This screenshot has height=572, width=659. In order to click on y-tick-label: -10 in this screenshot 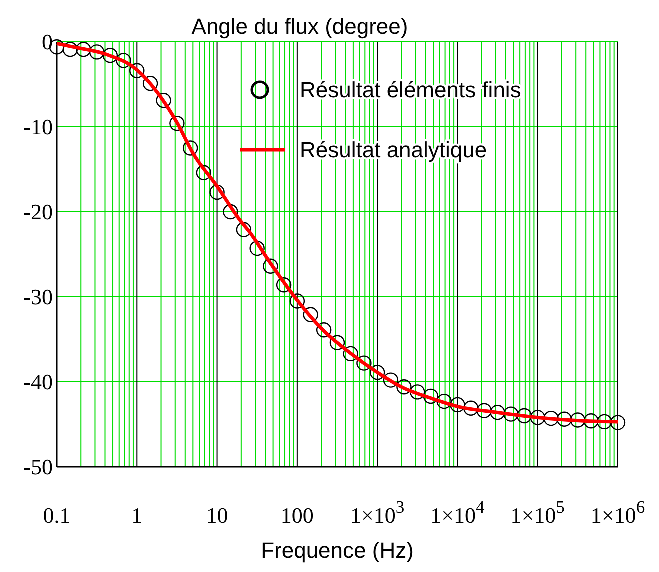, I will do `click(38, 127)`.